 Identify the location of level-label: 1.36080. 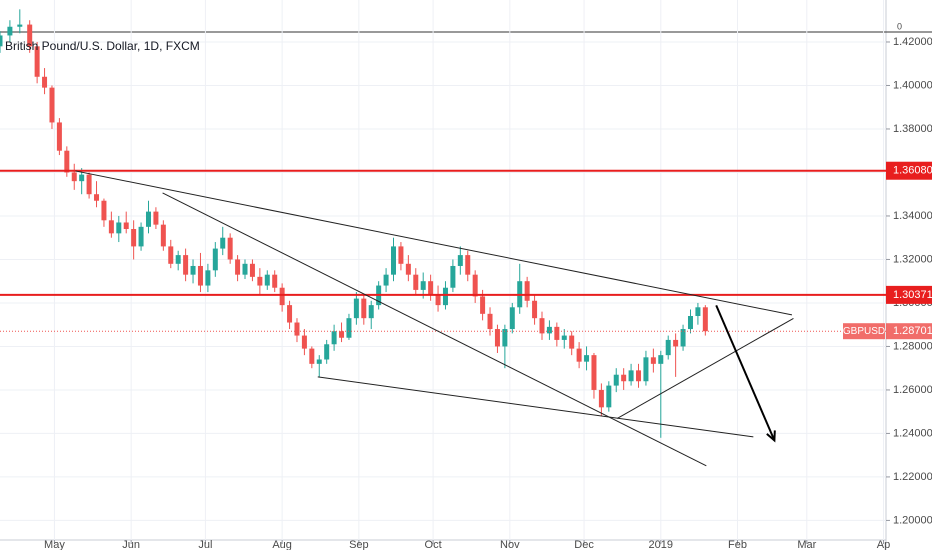
(912, 171).